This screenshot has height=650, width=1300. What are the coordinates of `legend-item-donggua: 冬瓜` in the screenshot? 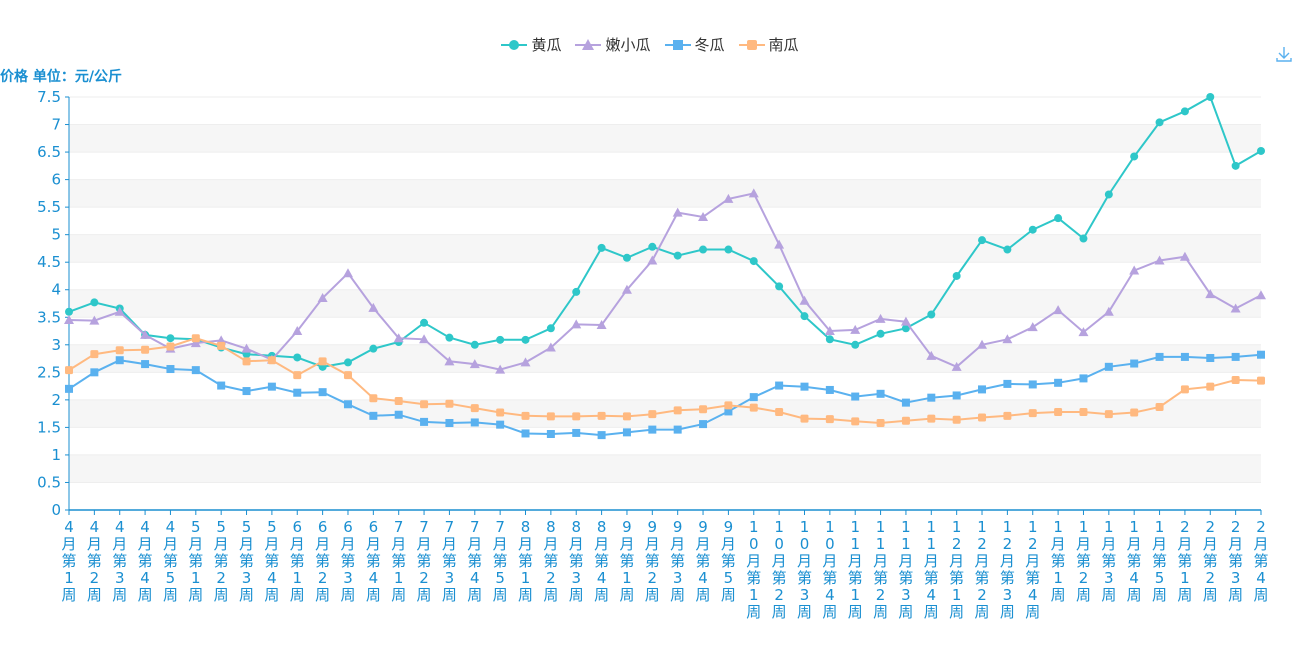 It's located at (694, 44).